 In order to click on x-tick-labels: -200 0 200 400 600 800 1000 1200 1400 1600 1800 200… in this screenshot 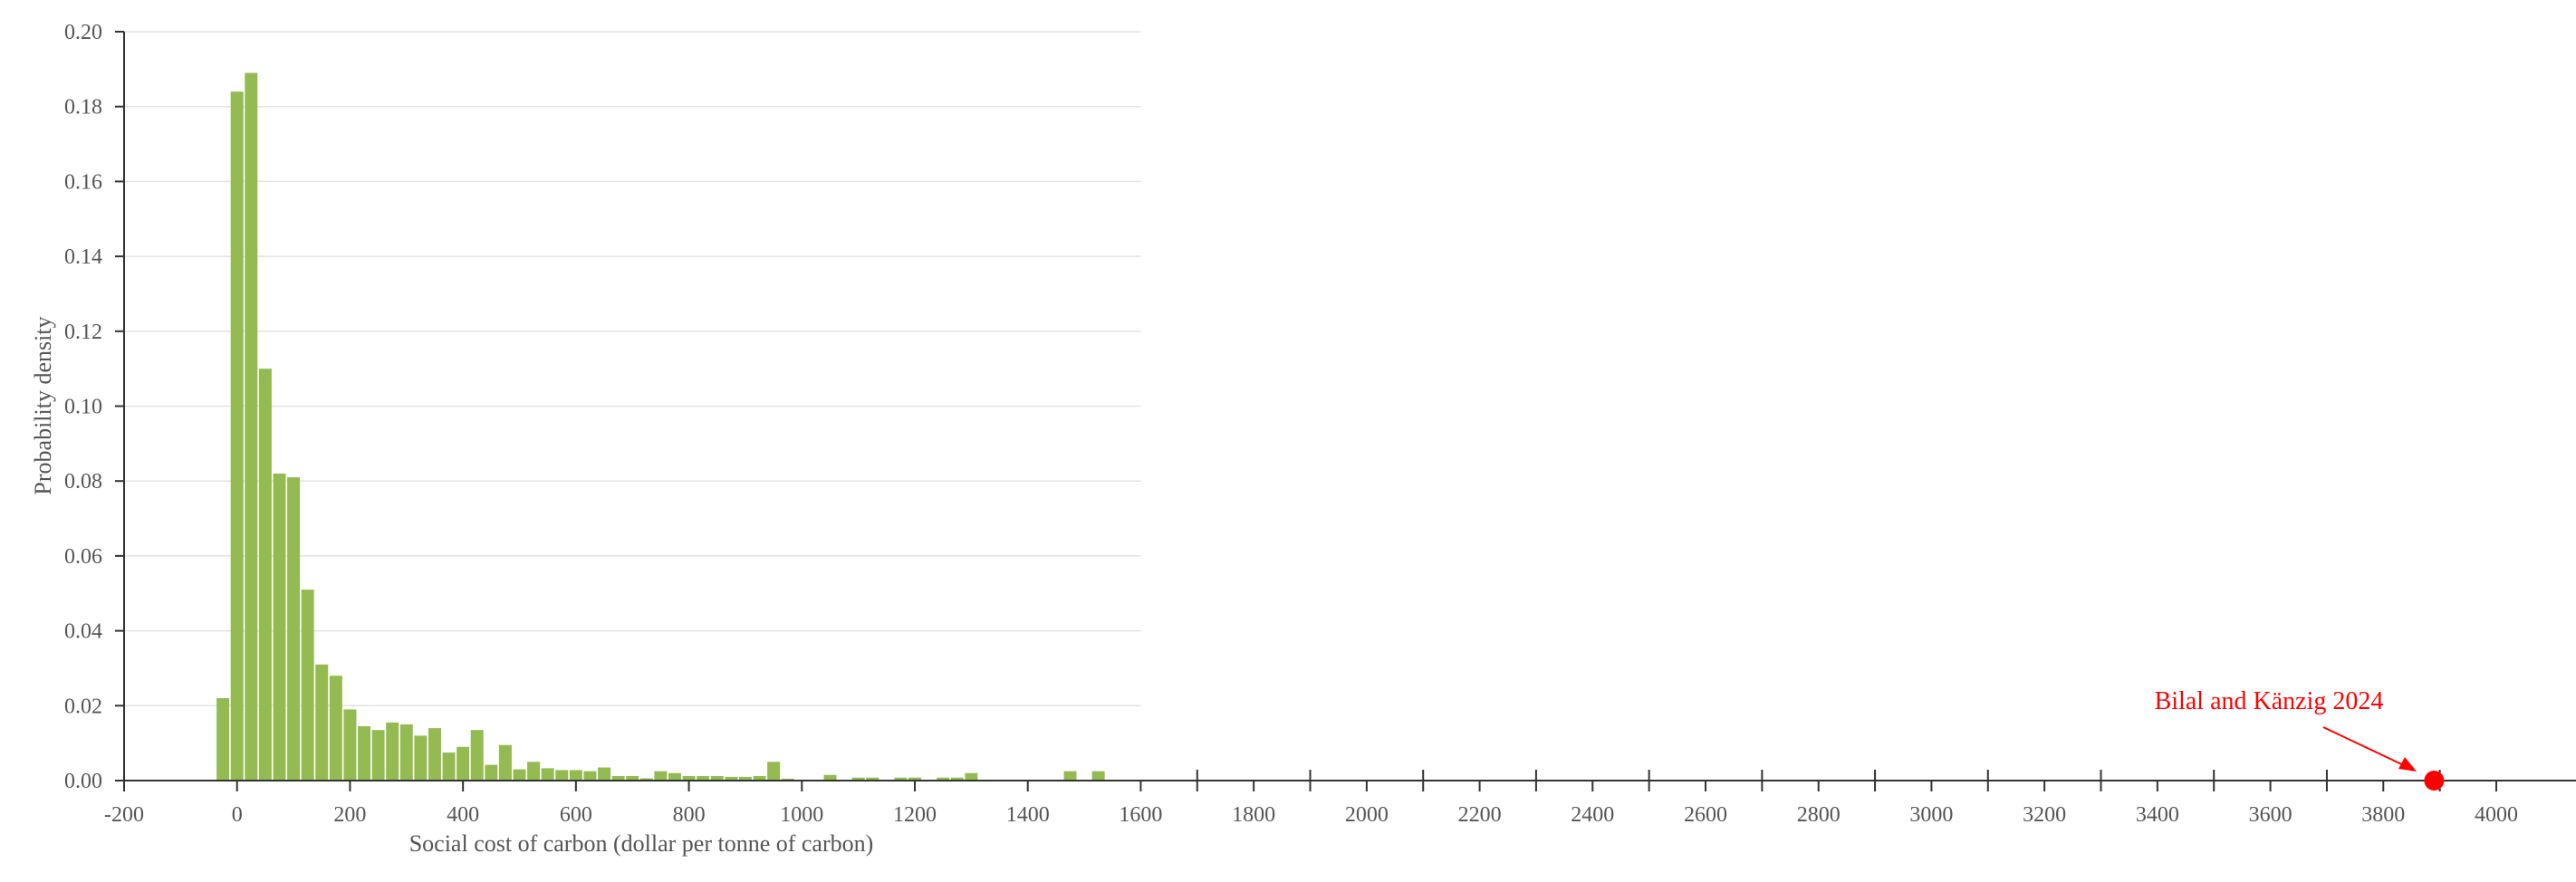, I will do `click(1311, 815)`.